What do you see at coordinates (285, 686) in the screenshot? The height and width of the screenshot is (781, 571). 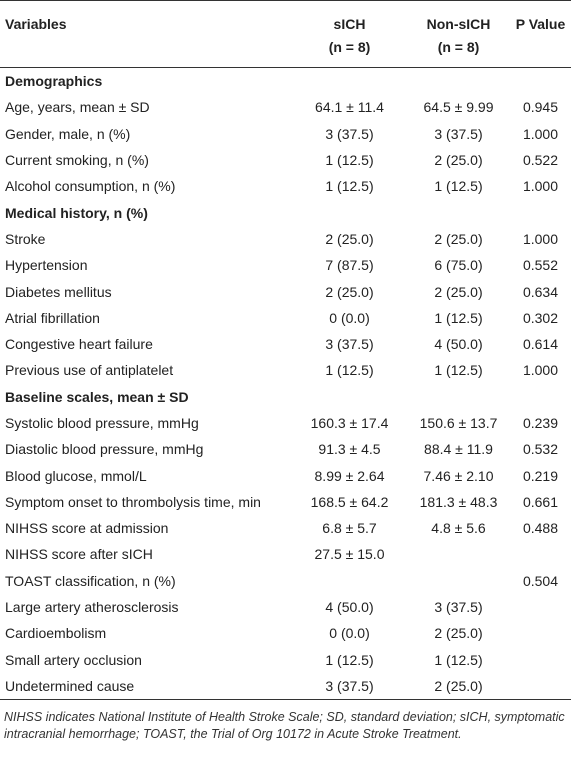 I see `table-row: Undetermined cause 3 (37.5) 2 (25.0)` at bounding box center [285, 686].